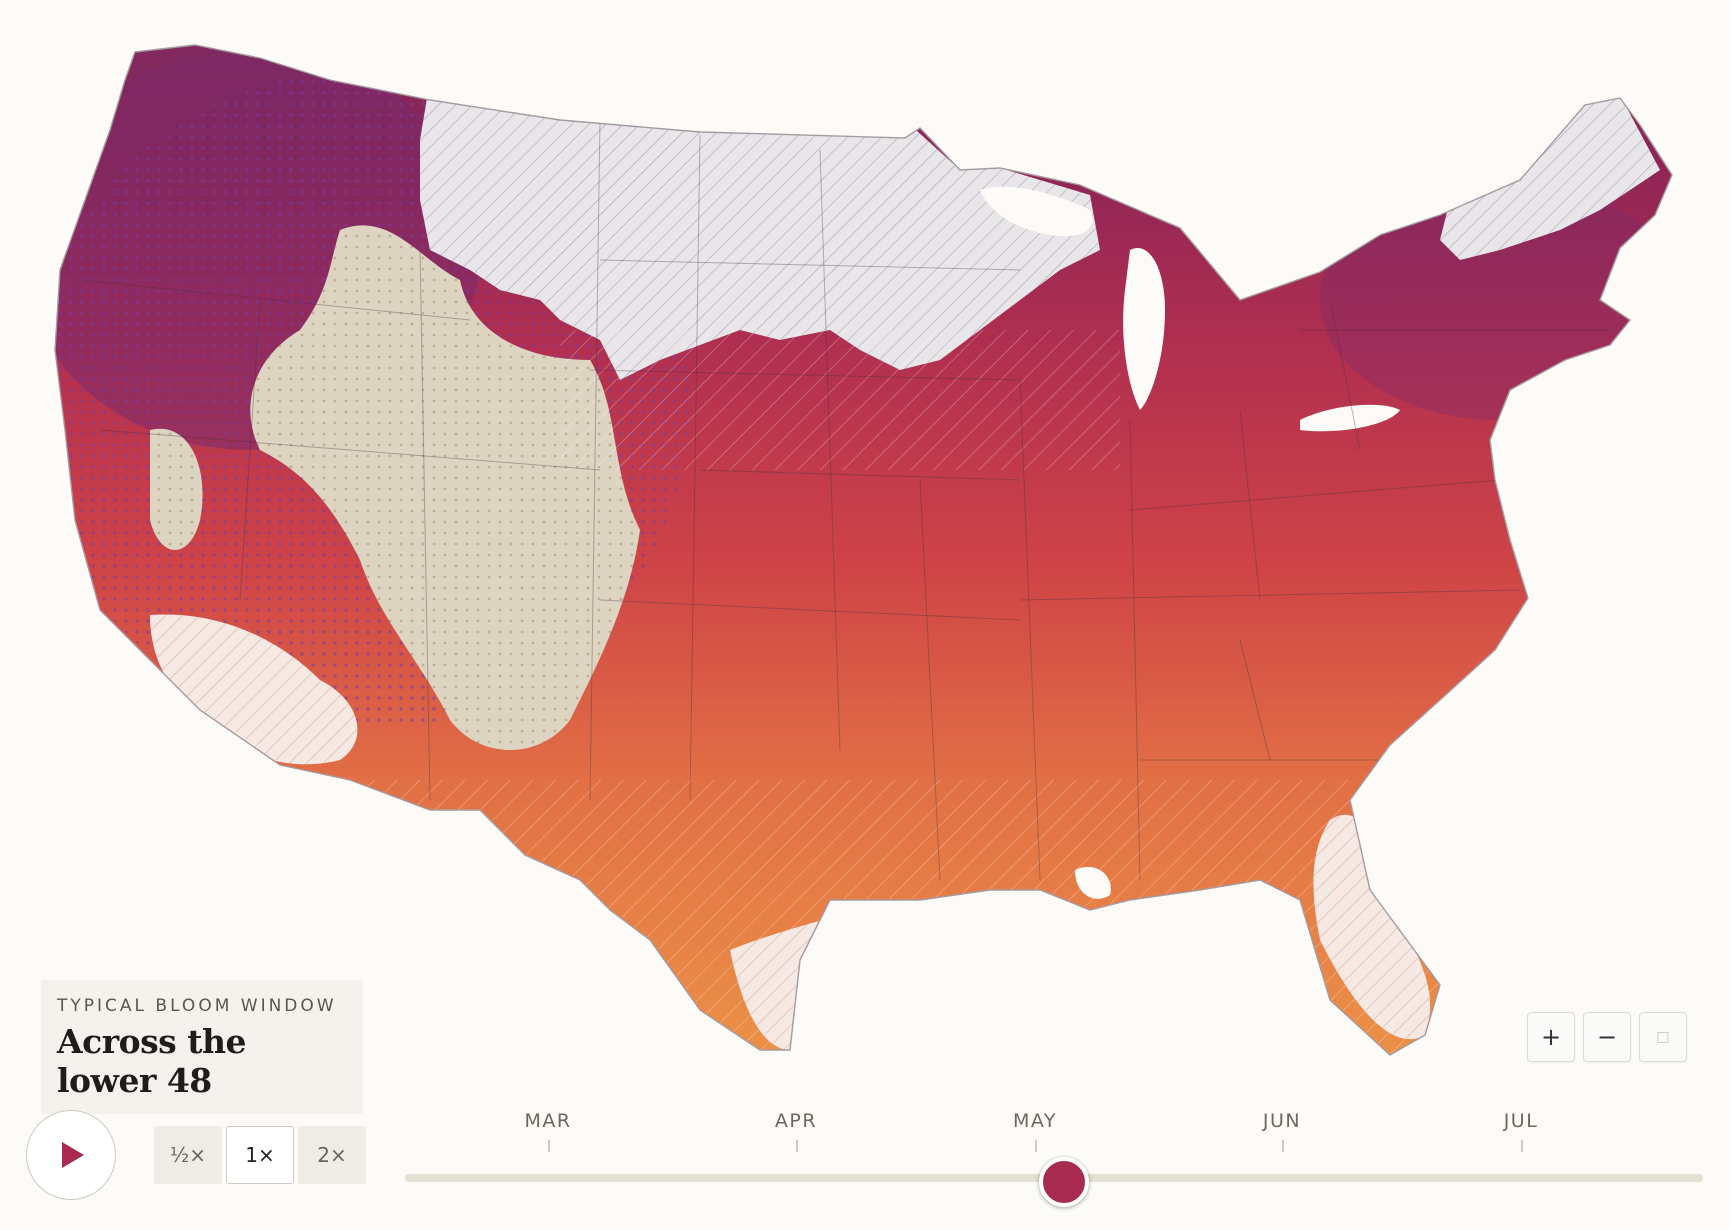  I want to click on label-eyebrow: TYPICAL BLOOM WINDOW, so click(197, 1006).